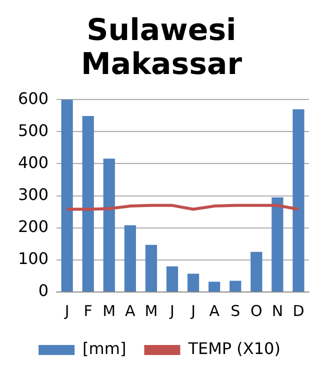  Describe the element at coordinates (33, 226) in the screenshot. I see `y-tick-label: 200` at that location.